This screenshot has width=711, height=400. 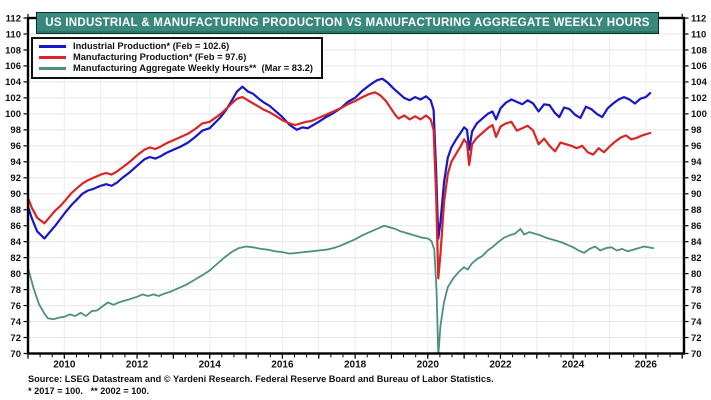 I want to click on y-tick-label-right: 80, so click(x=696, y=274).